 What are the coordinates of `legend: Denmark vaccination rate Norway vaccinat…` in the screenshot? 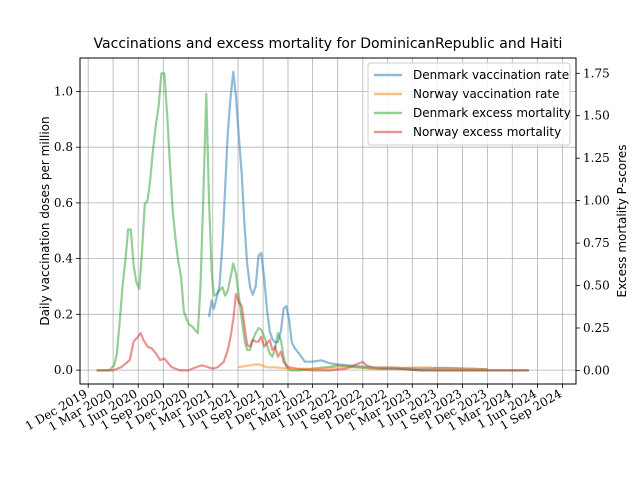 It's located at (469, 104).